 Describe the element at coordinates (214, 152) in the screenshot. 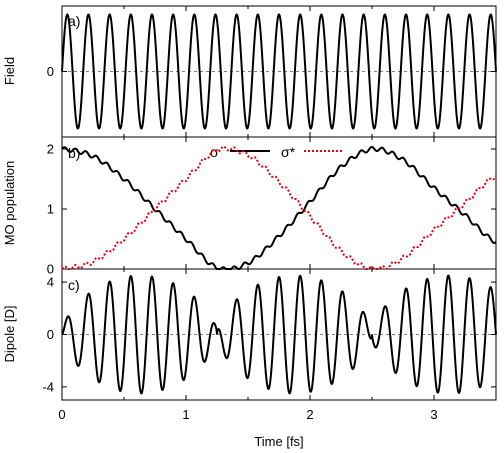

I see `legend-sigma-label: σ` at that location.